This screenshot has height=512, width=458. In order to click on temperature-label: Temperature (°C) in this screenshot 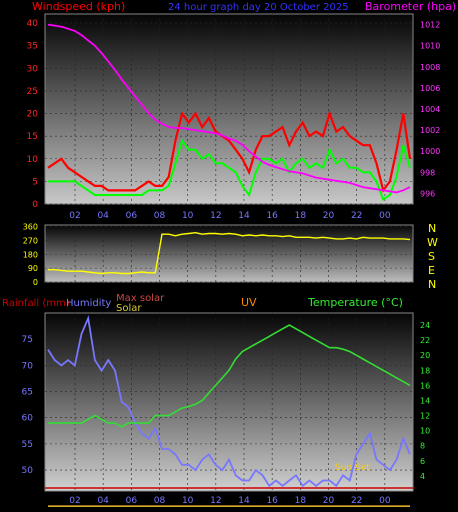, I will do `click(355, 302)`.